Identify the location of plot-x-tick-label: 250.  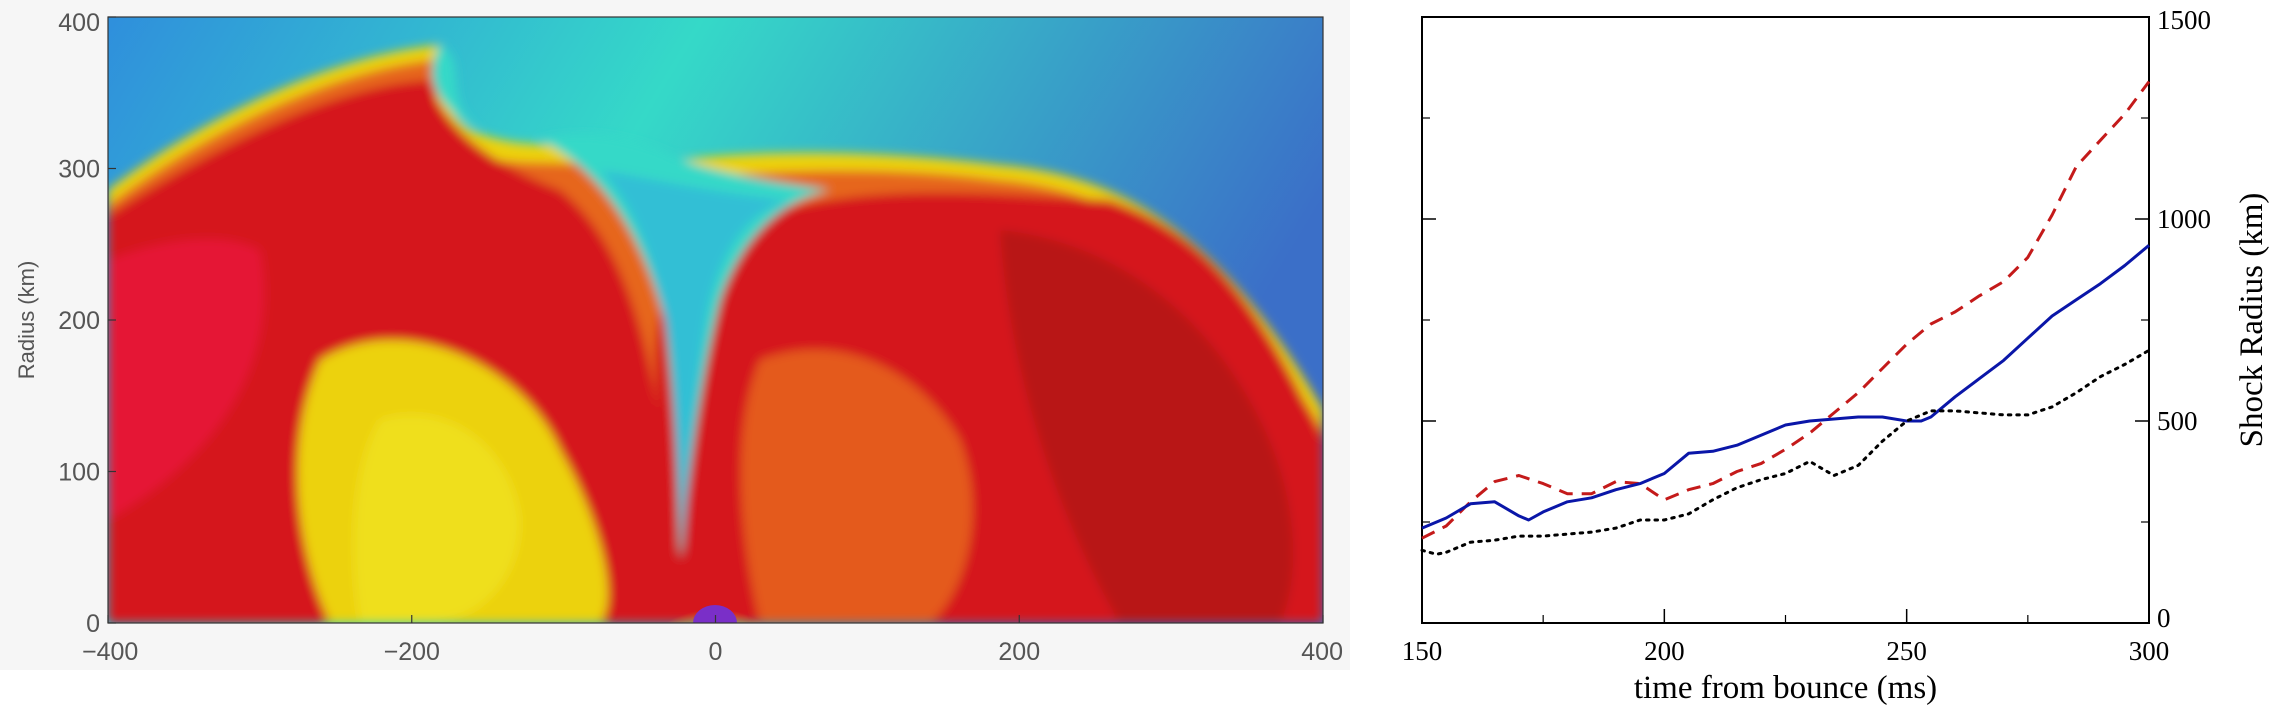
(1906, 651).